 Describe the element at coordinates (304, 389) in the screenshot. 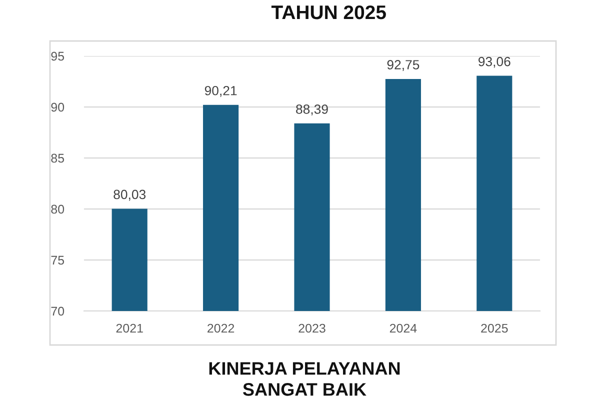

I see `text: SANGAT BAIK` at that location.